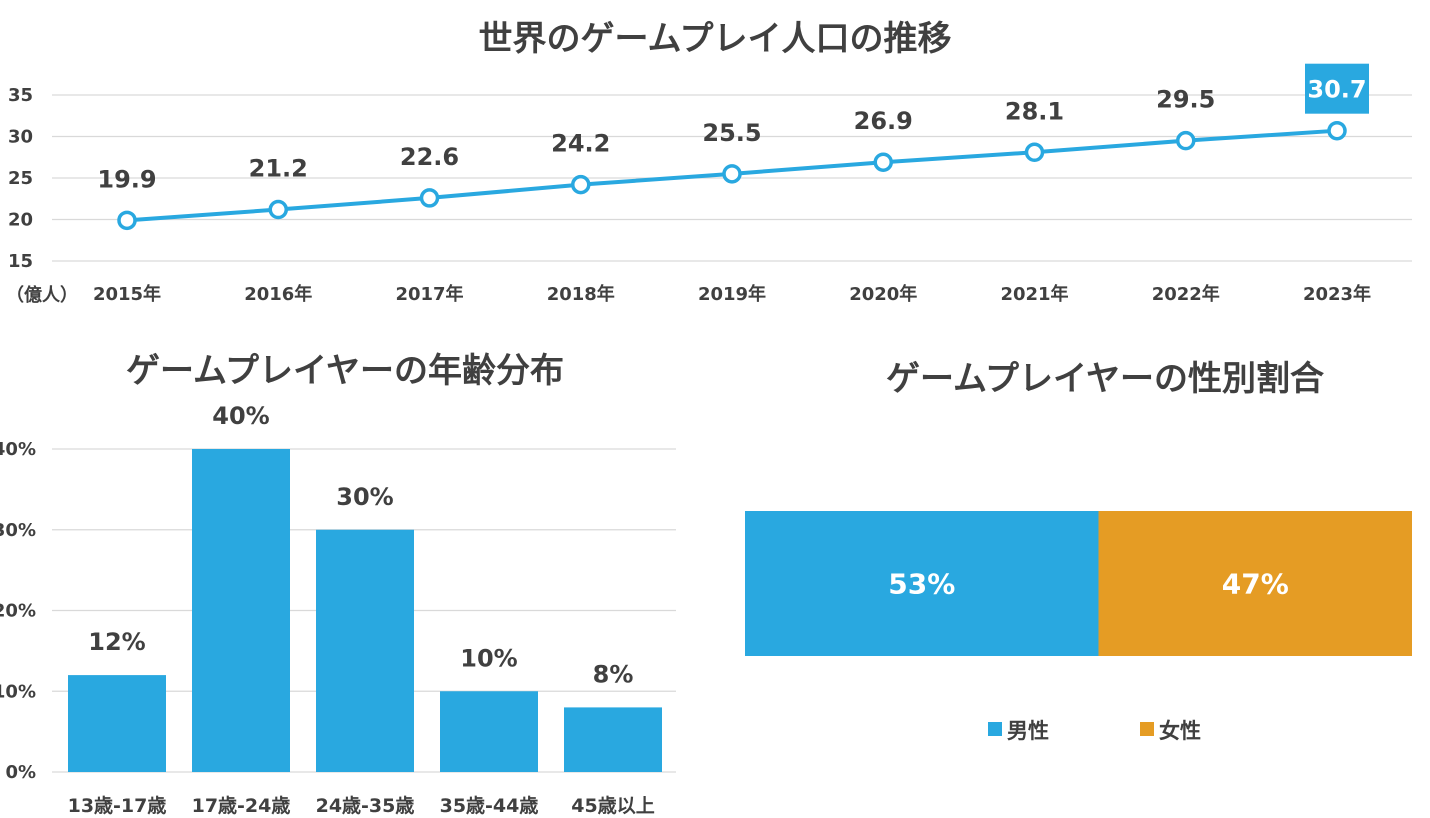  I want to click on line-x-tick-label: 2020年, so click(883, 294).